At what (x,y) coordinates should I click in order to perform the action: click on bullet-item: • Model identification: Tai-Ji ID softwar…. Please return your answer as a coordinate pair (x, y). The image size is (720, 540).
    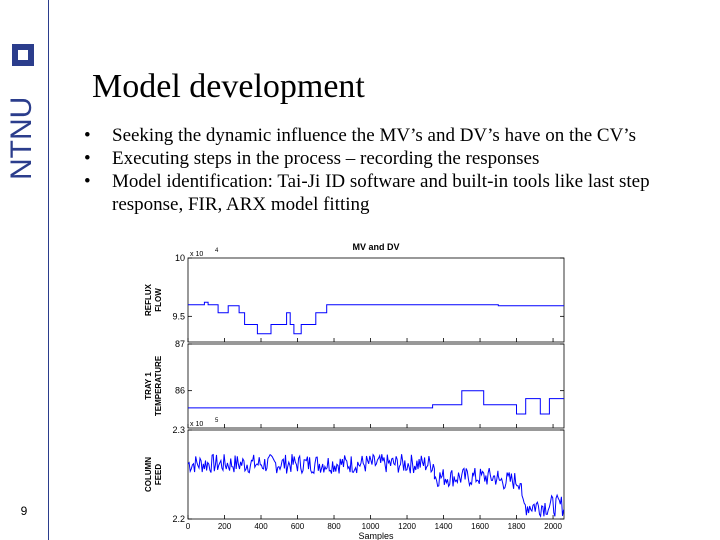
    Looking at the image, I should click on (389, 193).